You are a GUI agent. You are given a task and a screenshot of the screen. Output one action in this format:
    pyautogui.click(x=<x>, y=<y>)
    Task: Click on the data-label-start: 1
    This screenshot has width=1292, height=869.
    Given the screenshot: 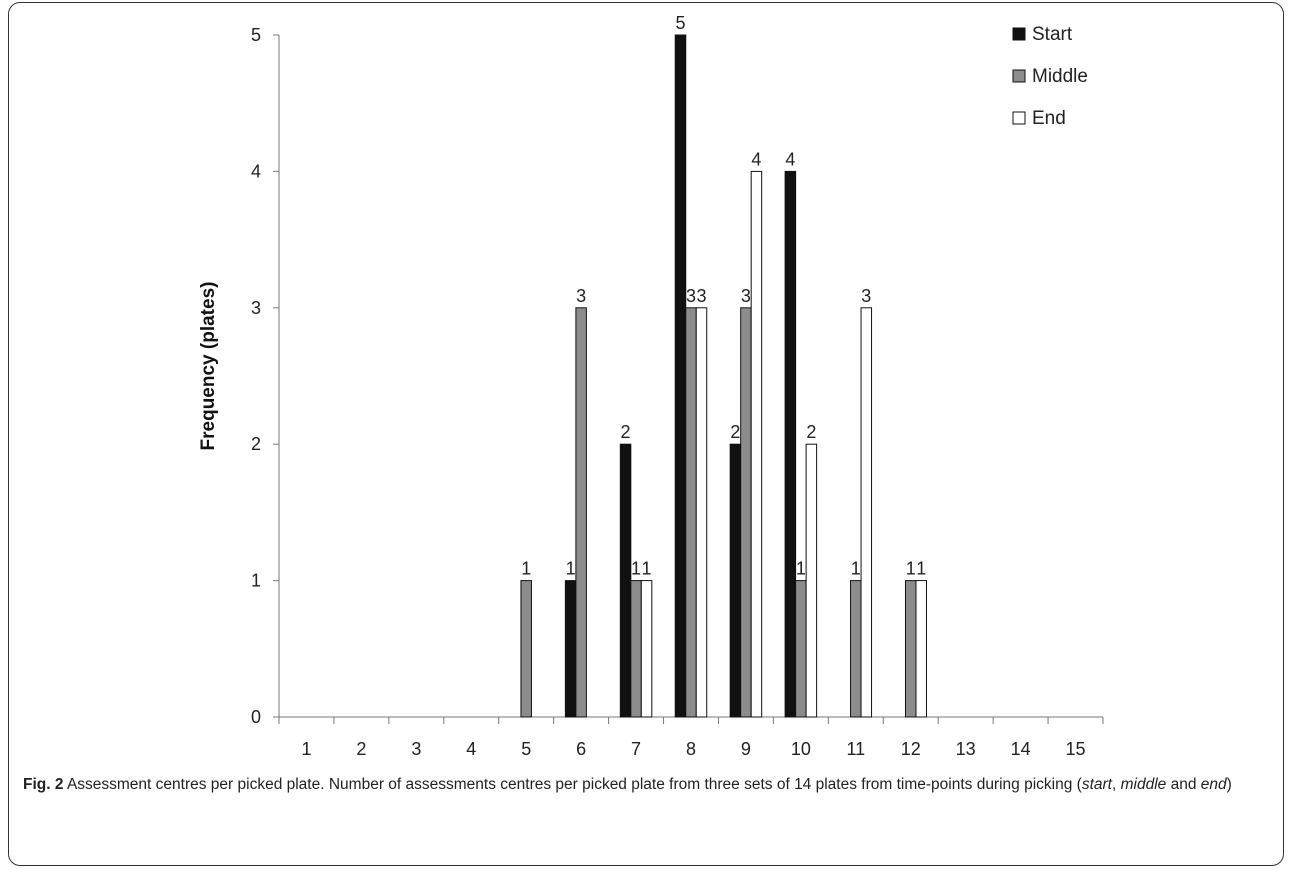 What is the action you would take?
    pyautogui.click(x=571, y=569)
    